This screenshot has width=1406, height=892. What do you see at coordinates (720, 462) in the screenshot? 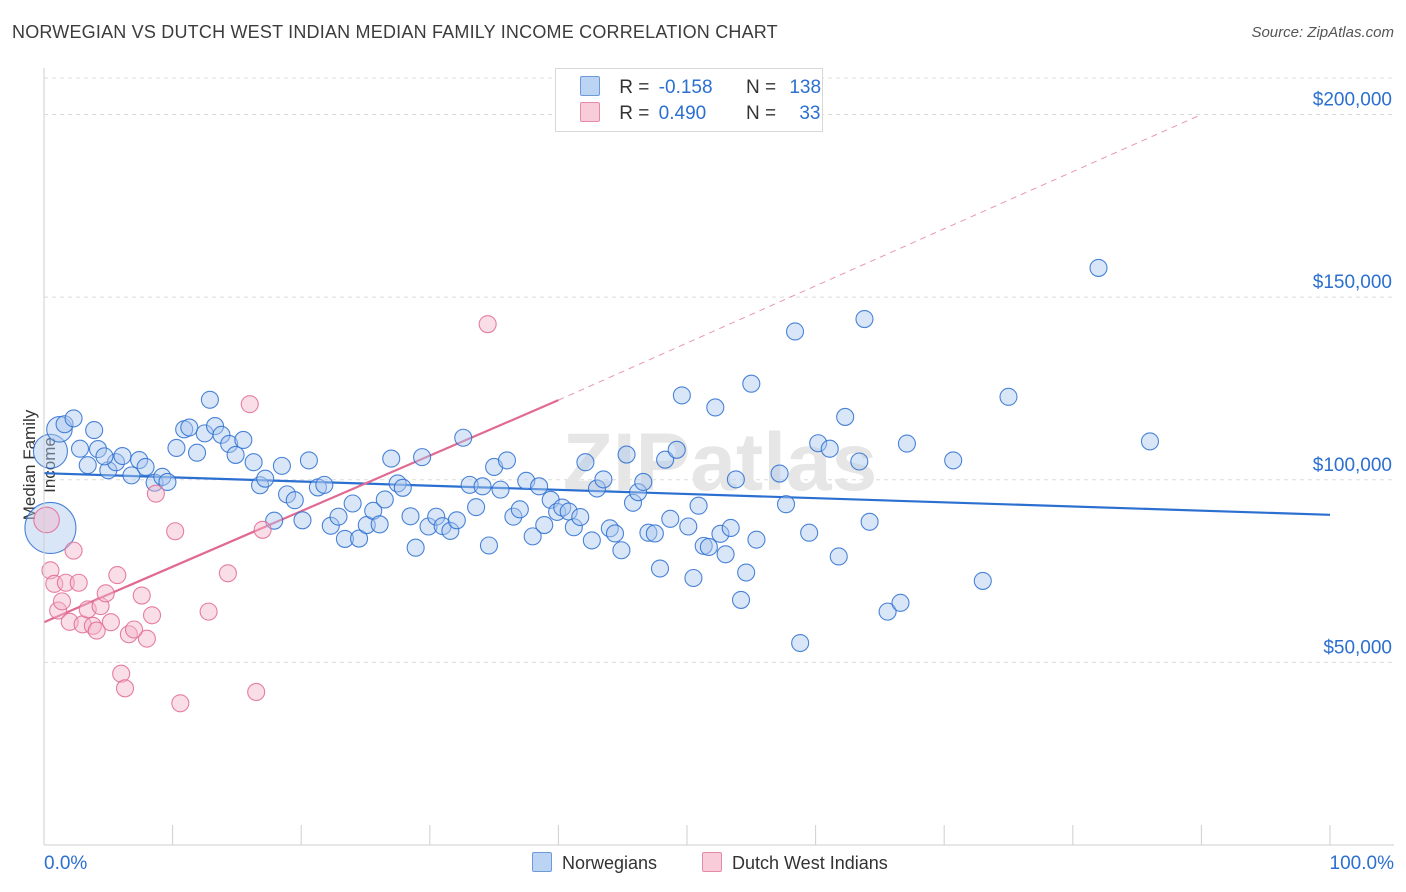
I see `watermark: ZIPatlas` at bounding box center [720, 462].